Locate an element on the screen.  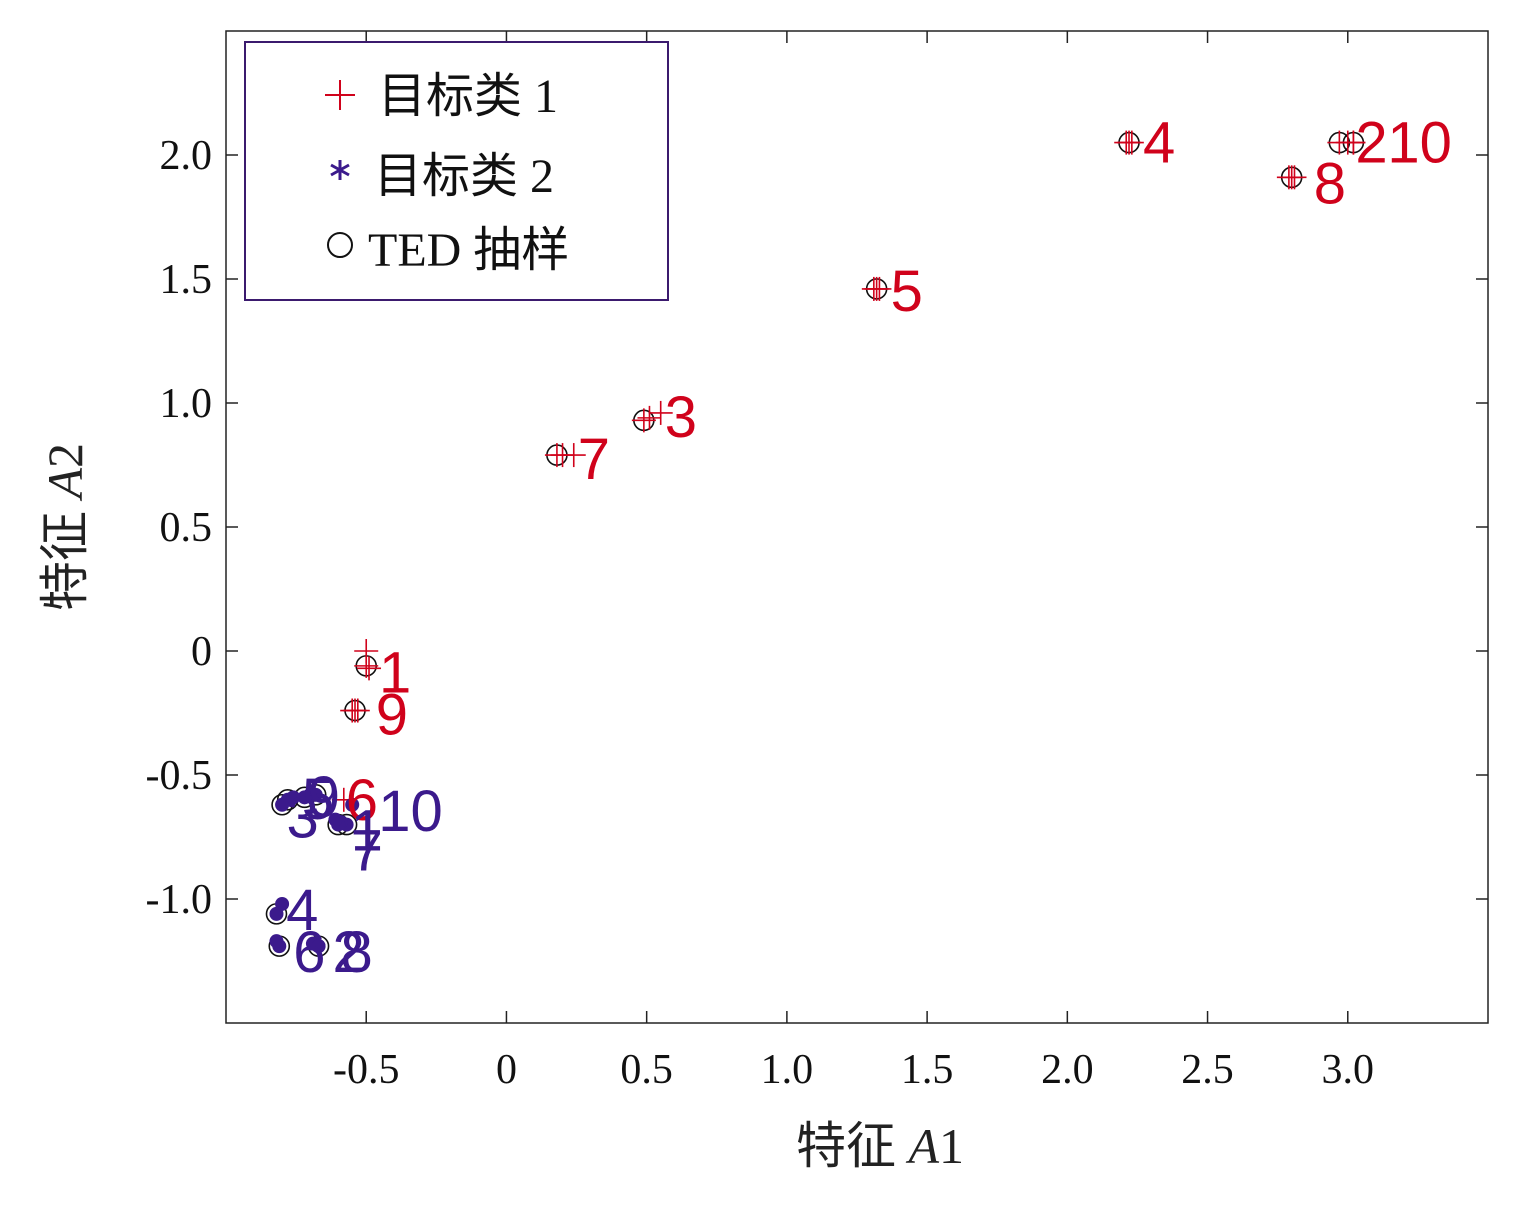
plus-marker-icon is located at coordinates (340, 95).